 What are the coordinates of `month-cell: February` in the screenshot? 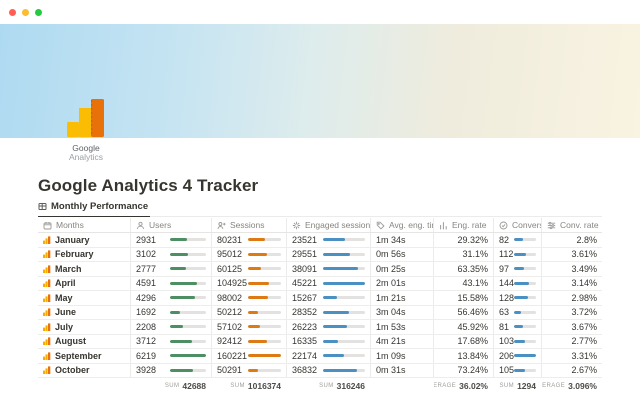 It's located at (84, 255).